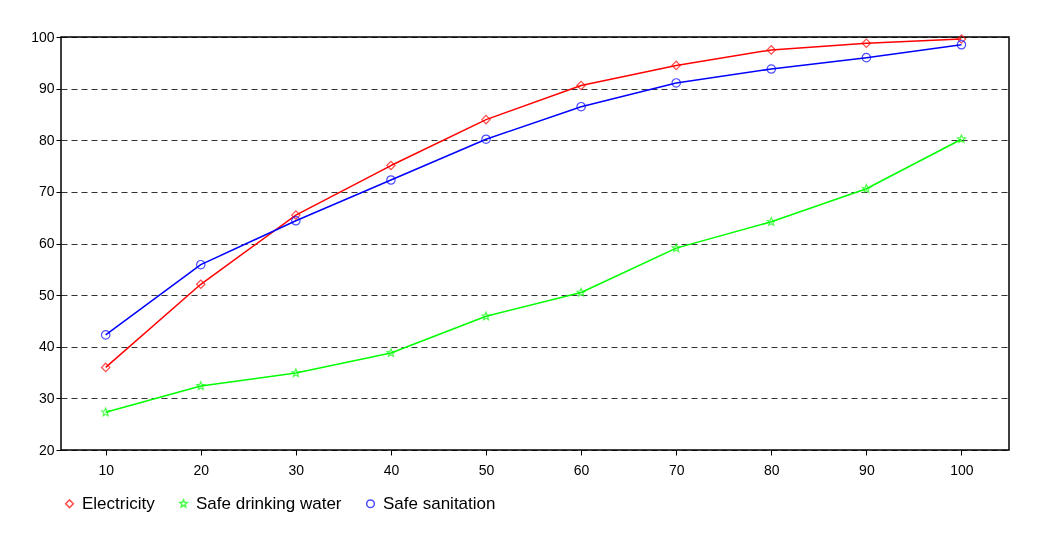 The width and height of the screenshot is (1047, 550). Describe the element at coordinates (106, 469) in the screenshot. I see `x-tick-label: 10` at that location.